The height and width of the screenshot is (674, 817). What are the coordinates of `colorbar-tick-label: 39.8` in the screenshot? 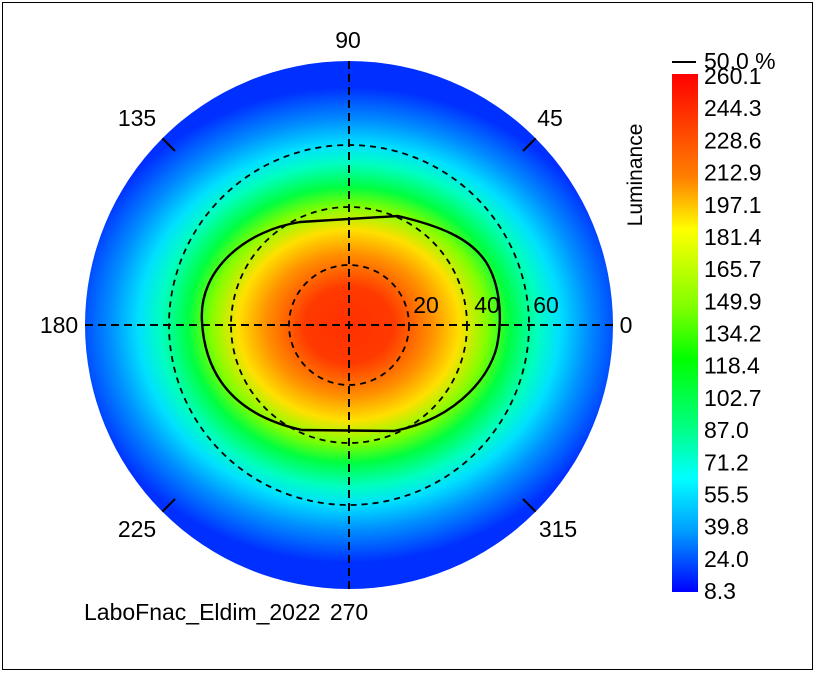 It's located at (726, 527).